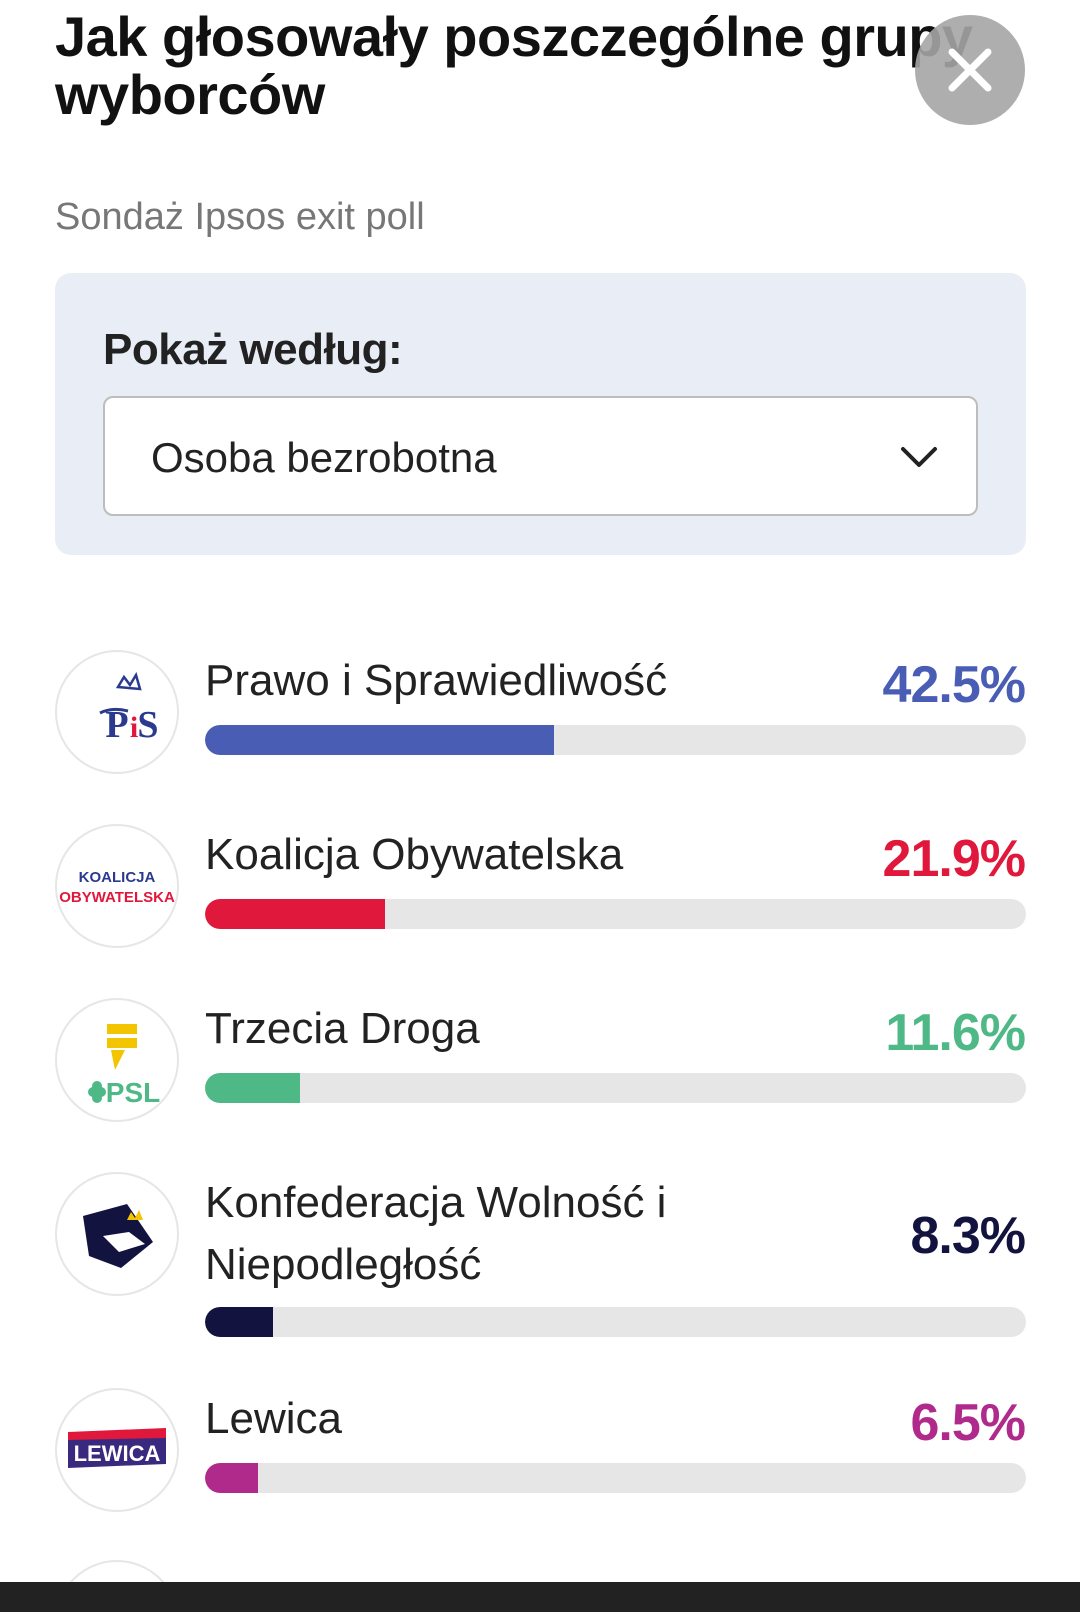  I want to click on party-percent: 11.6%, so click(955, 1033).